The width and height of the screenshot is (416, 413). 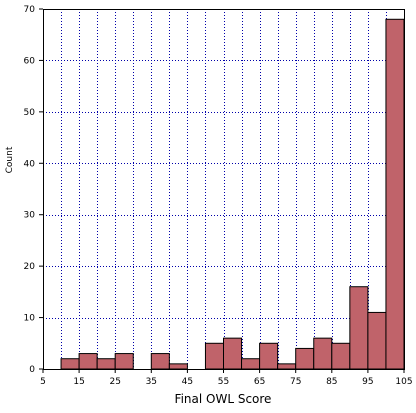 I want to click on y-tick-label: 50, so click(x=30, y=113).